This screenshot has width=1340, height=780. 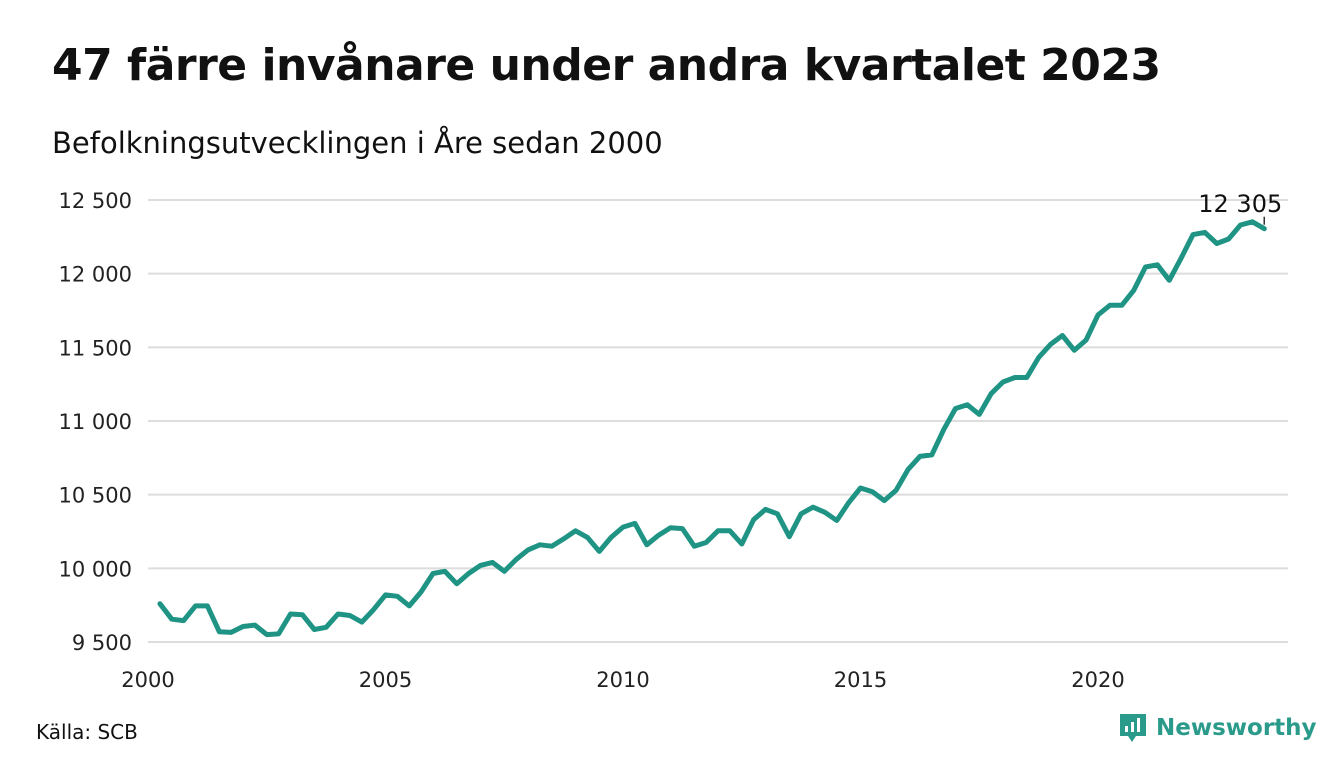 What do you see at coordinates (95, 201) in the screenshot?
I see `y-tick-label: 12 500` at bounding box center [95, 201].